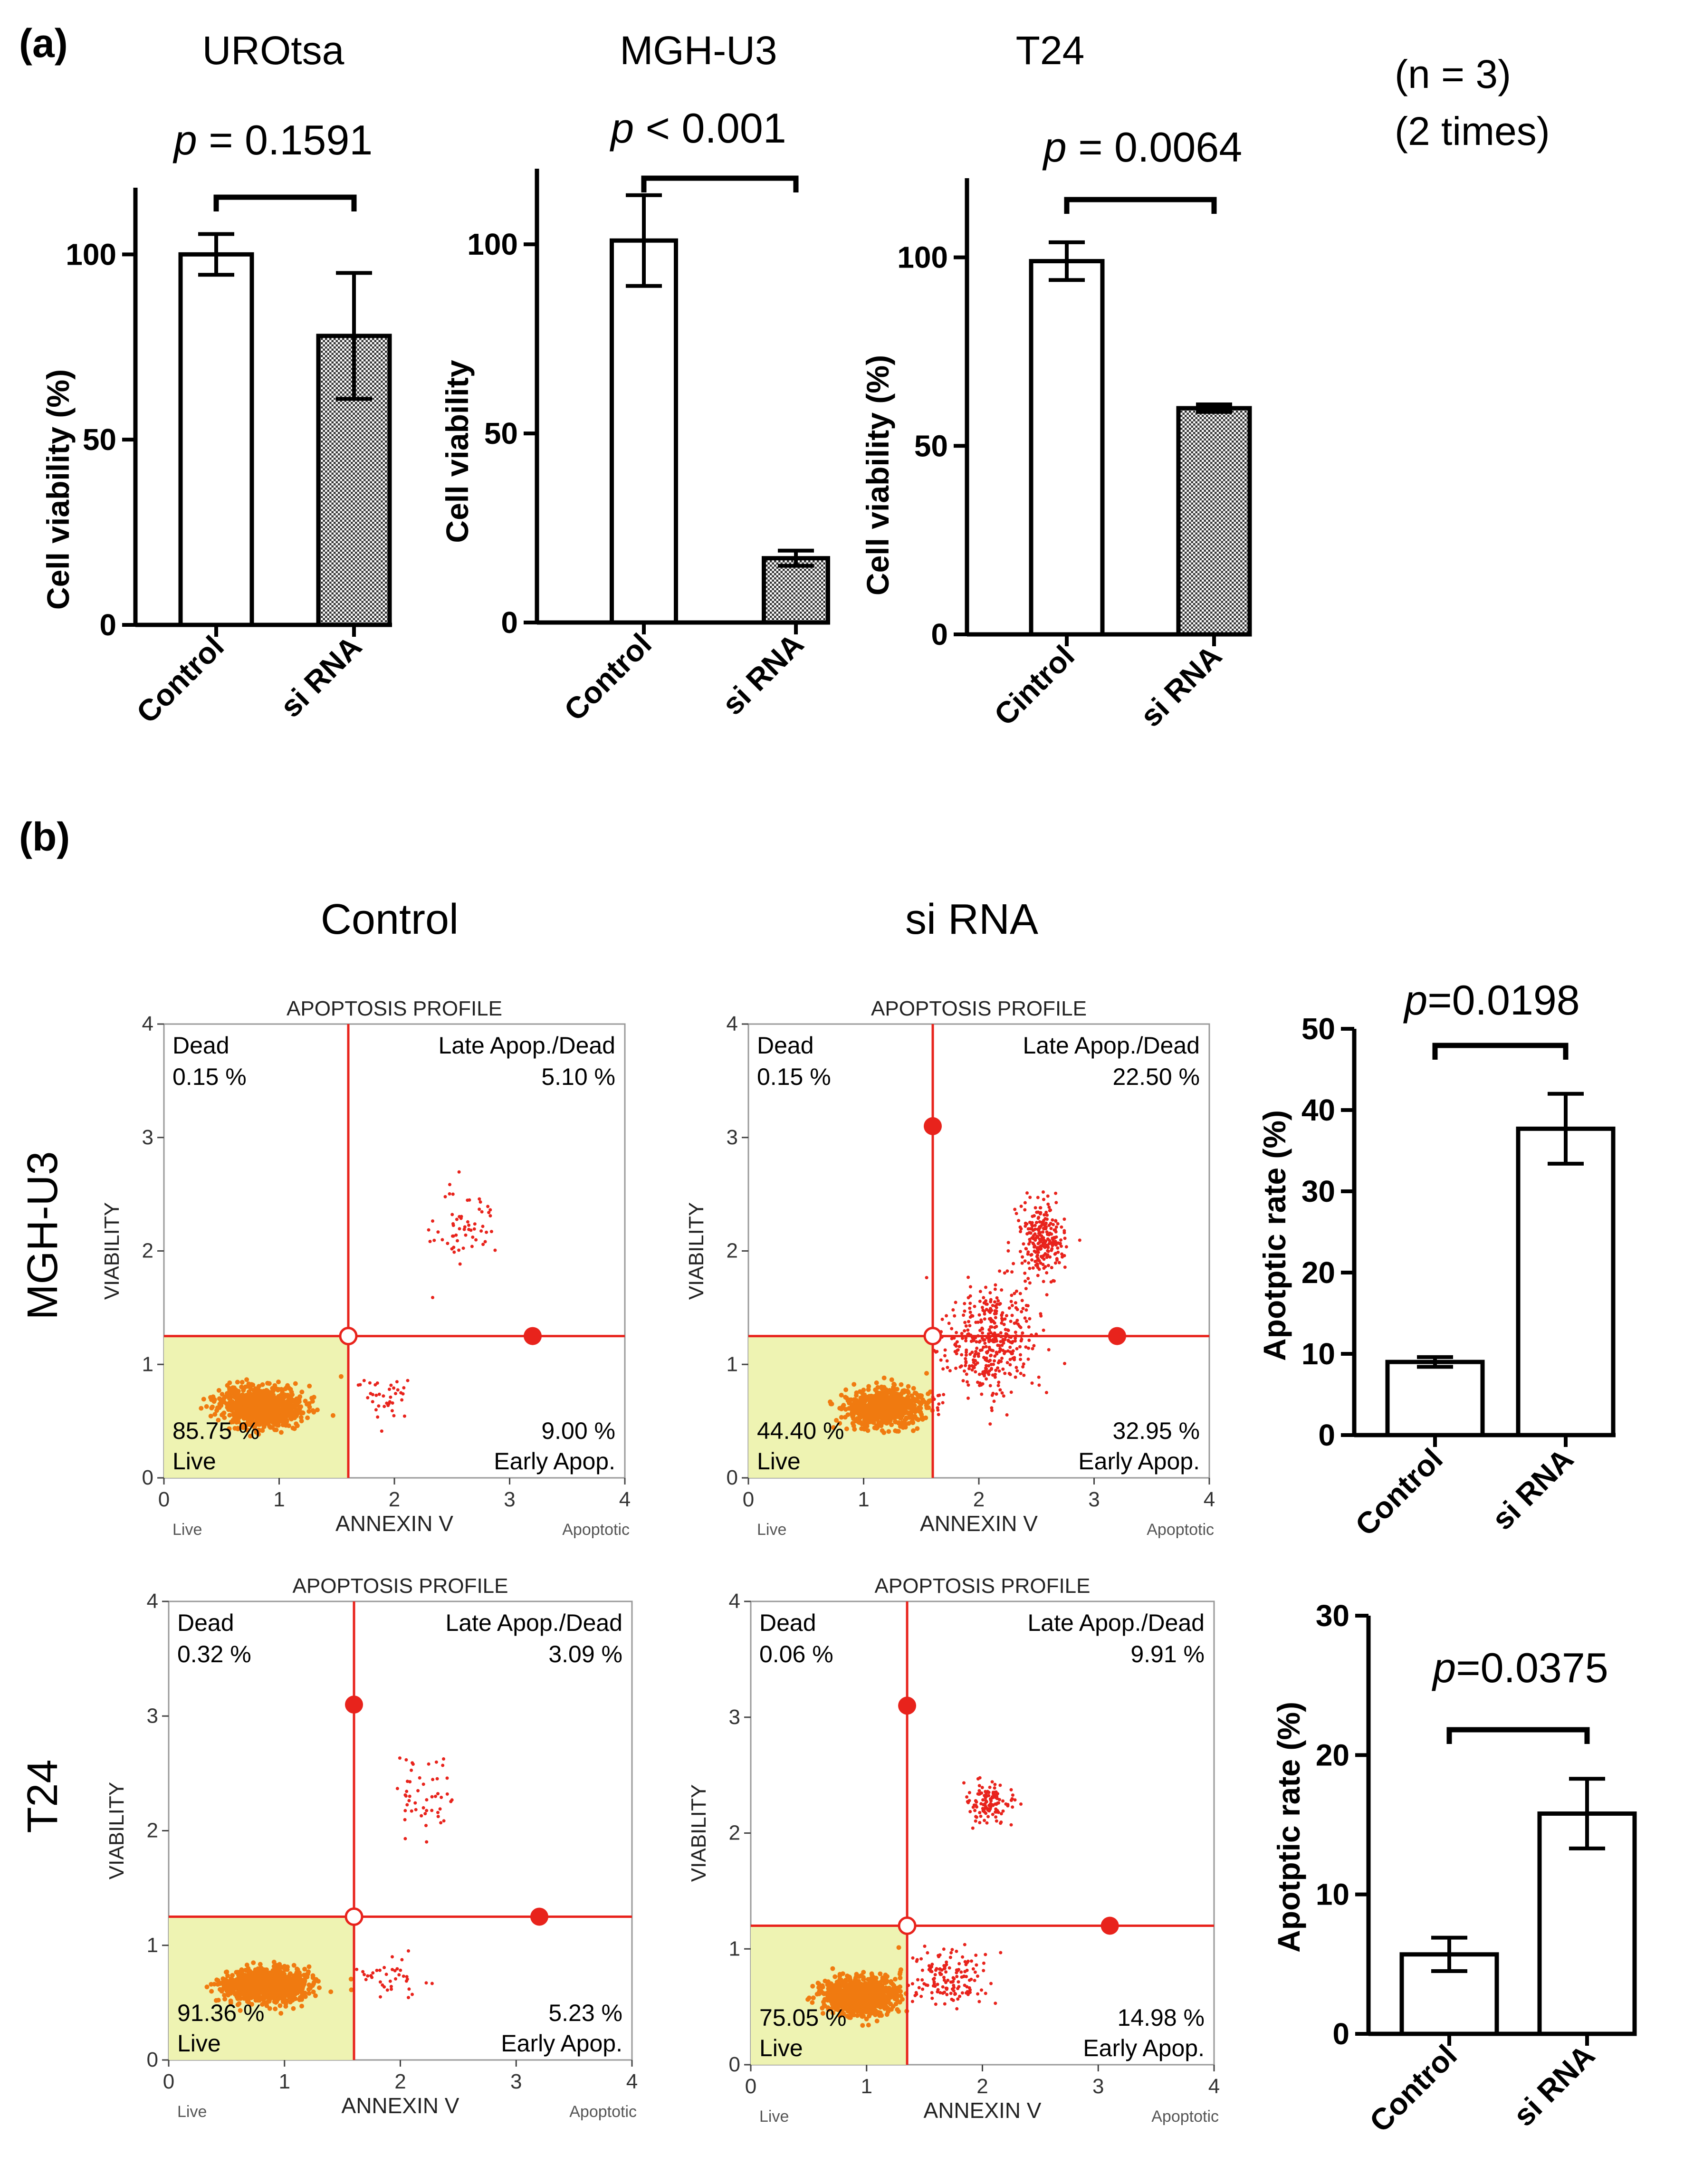  What do you see at coordinates (1318, 1191) in the screenshot?
I see `y-tick-label: 30` at bounding box center [1318, 1191].